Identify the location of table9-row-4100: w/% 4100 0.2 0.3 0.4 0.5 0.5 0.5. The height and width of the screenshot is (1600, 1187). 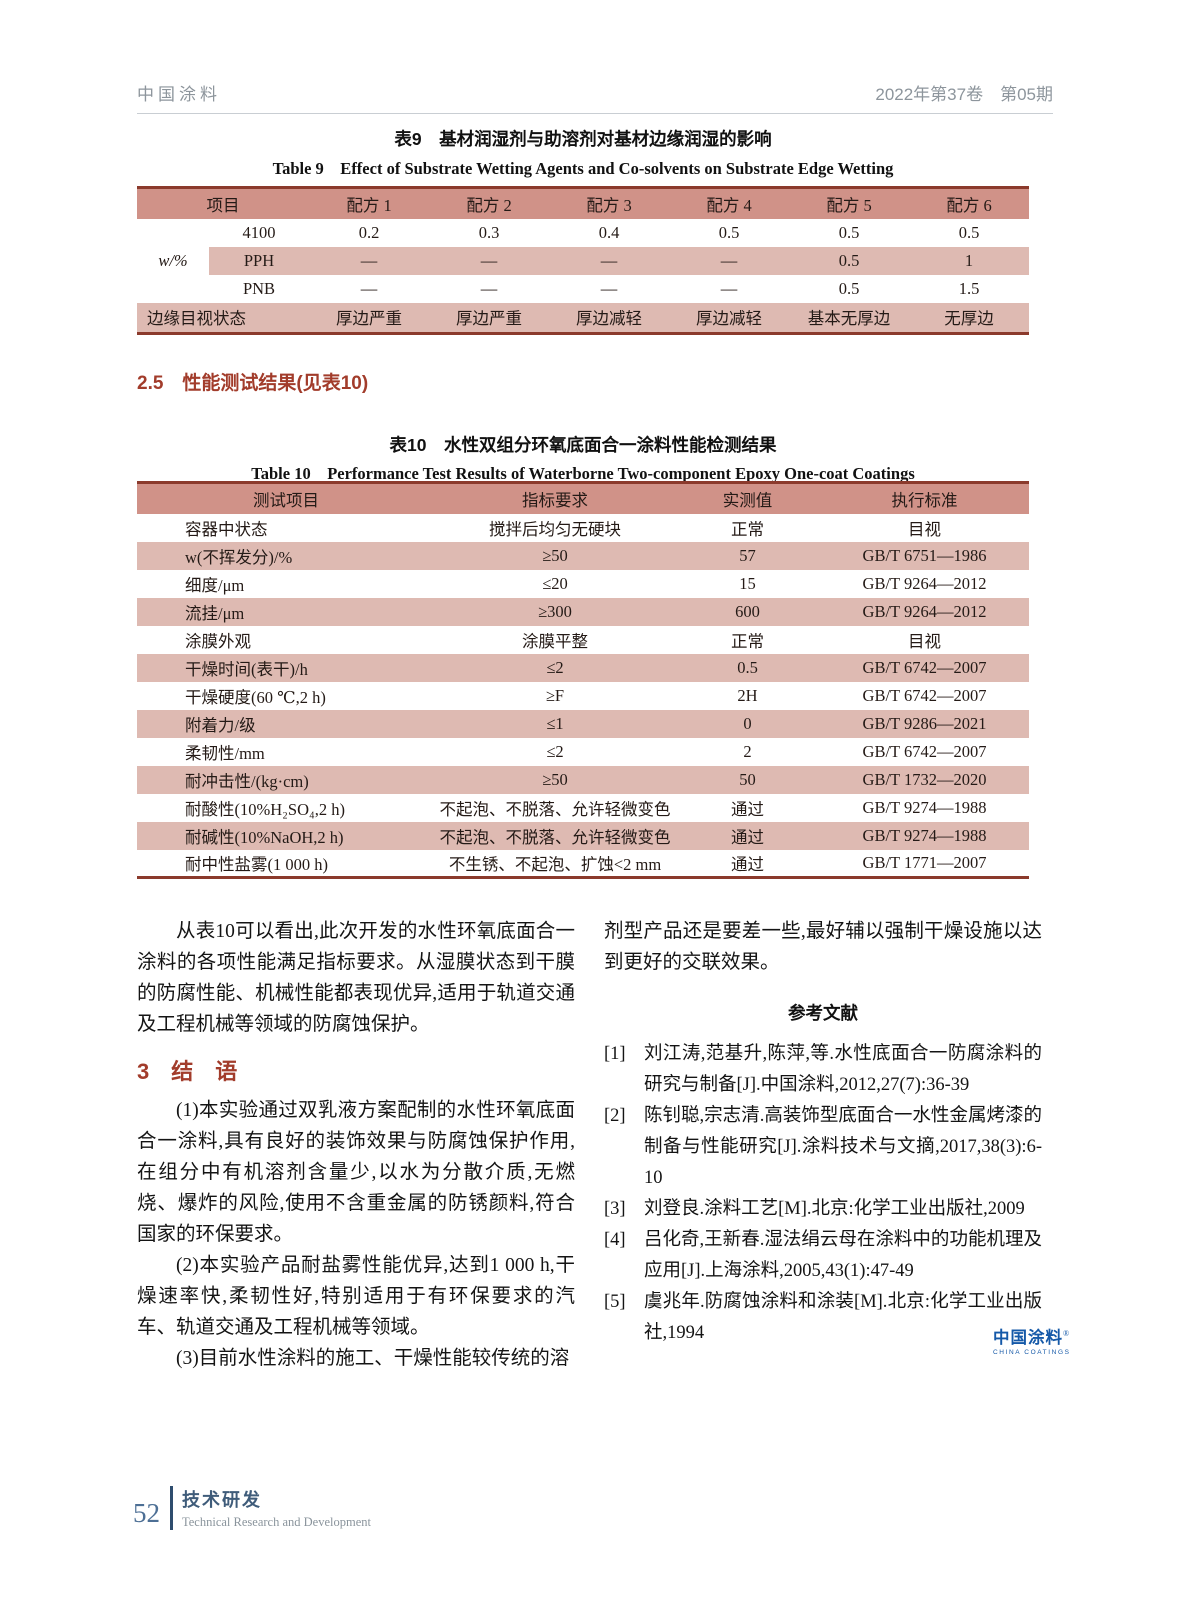
(583, 260).